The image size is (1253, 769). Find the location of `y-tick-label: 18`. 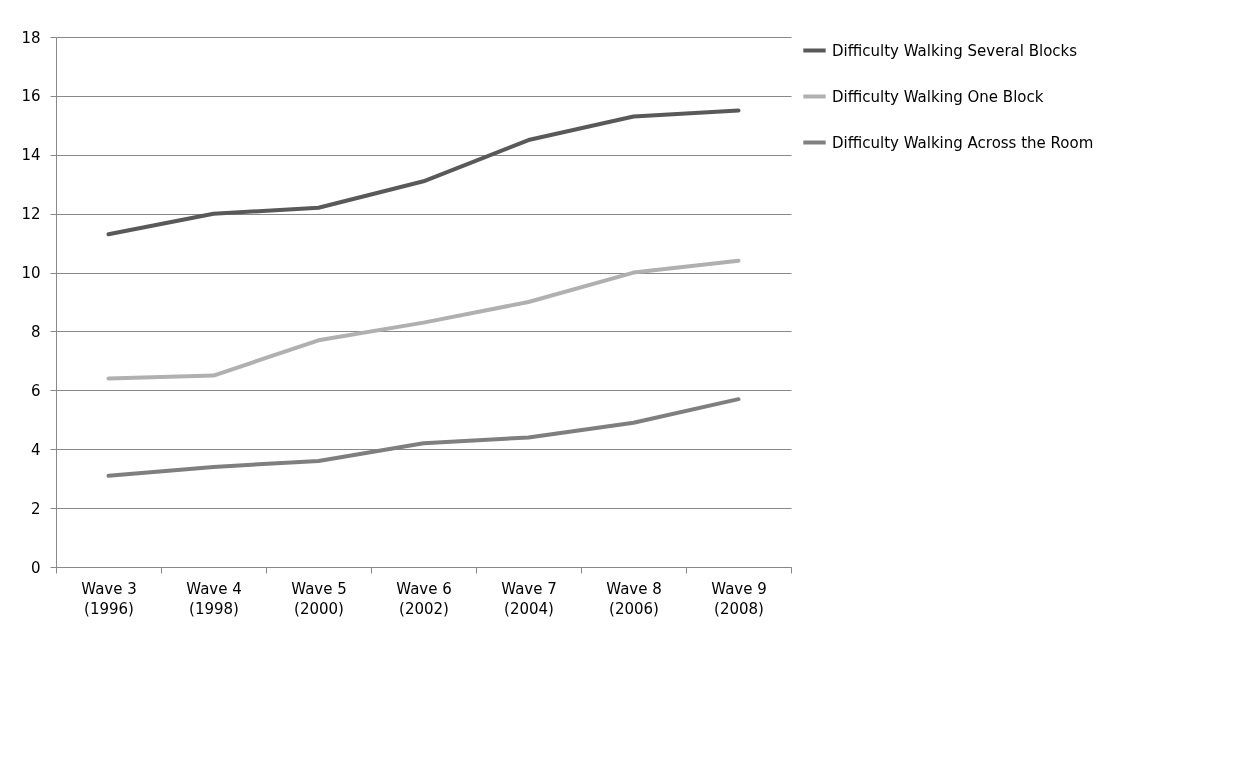

y-tick-label: 18 is located at coordinates (31, 37).